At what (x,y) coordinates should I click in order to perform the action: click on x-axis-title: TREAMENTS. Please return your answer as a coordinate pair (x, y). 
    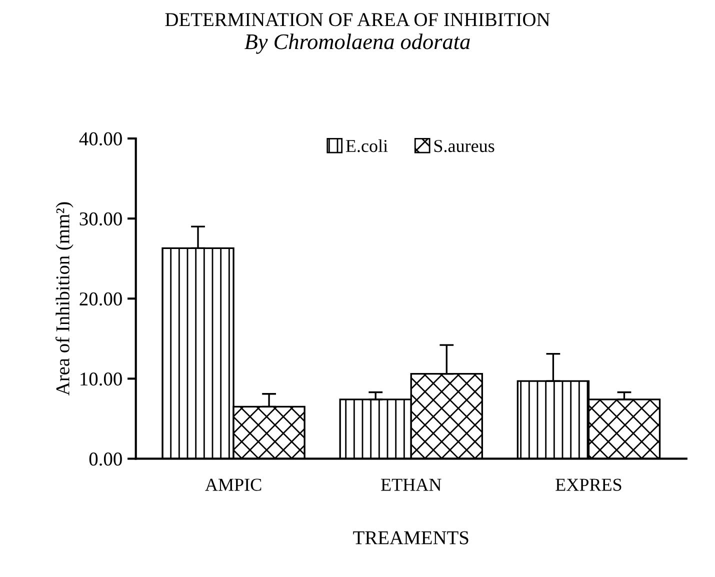
    Looking at the image, I should click on (410, 537).